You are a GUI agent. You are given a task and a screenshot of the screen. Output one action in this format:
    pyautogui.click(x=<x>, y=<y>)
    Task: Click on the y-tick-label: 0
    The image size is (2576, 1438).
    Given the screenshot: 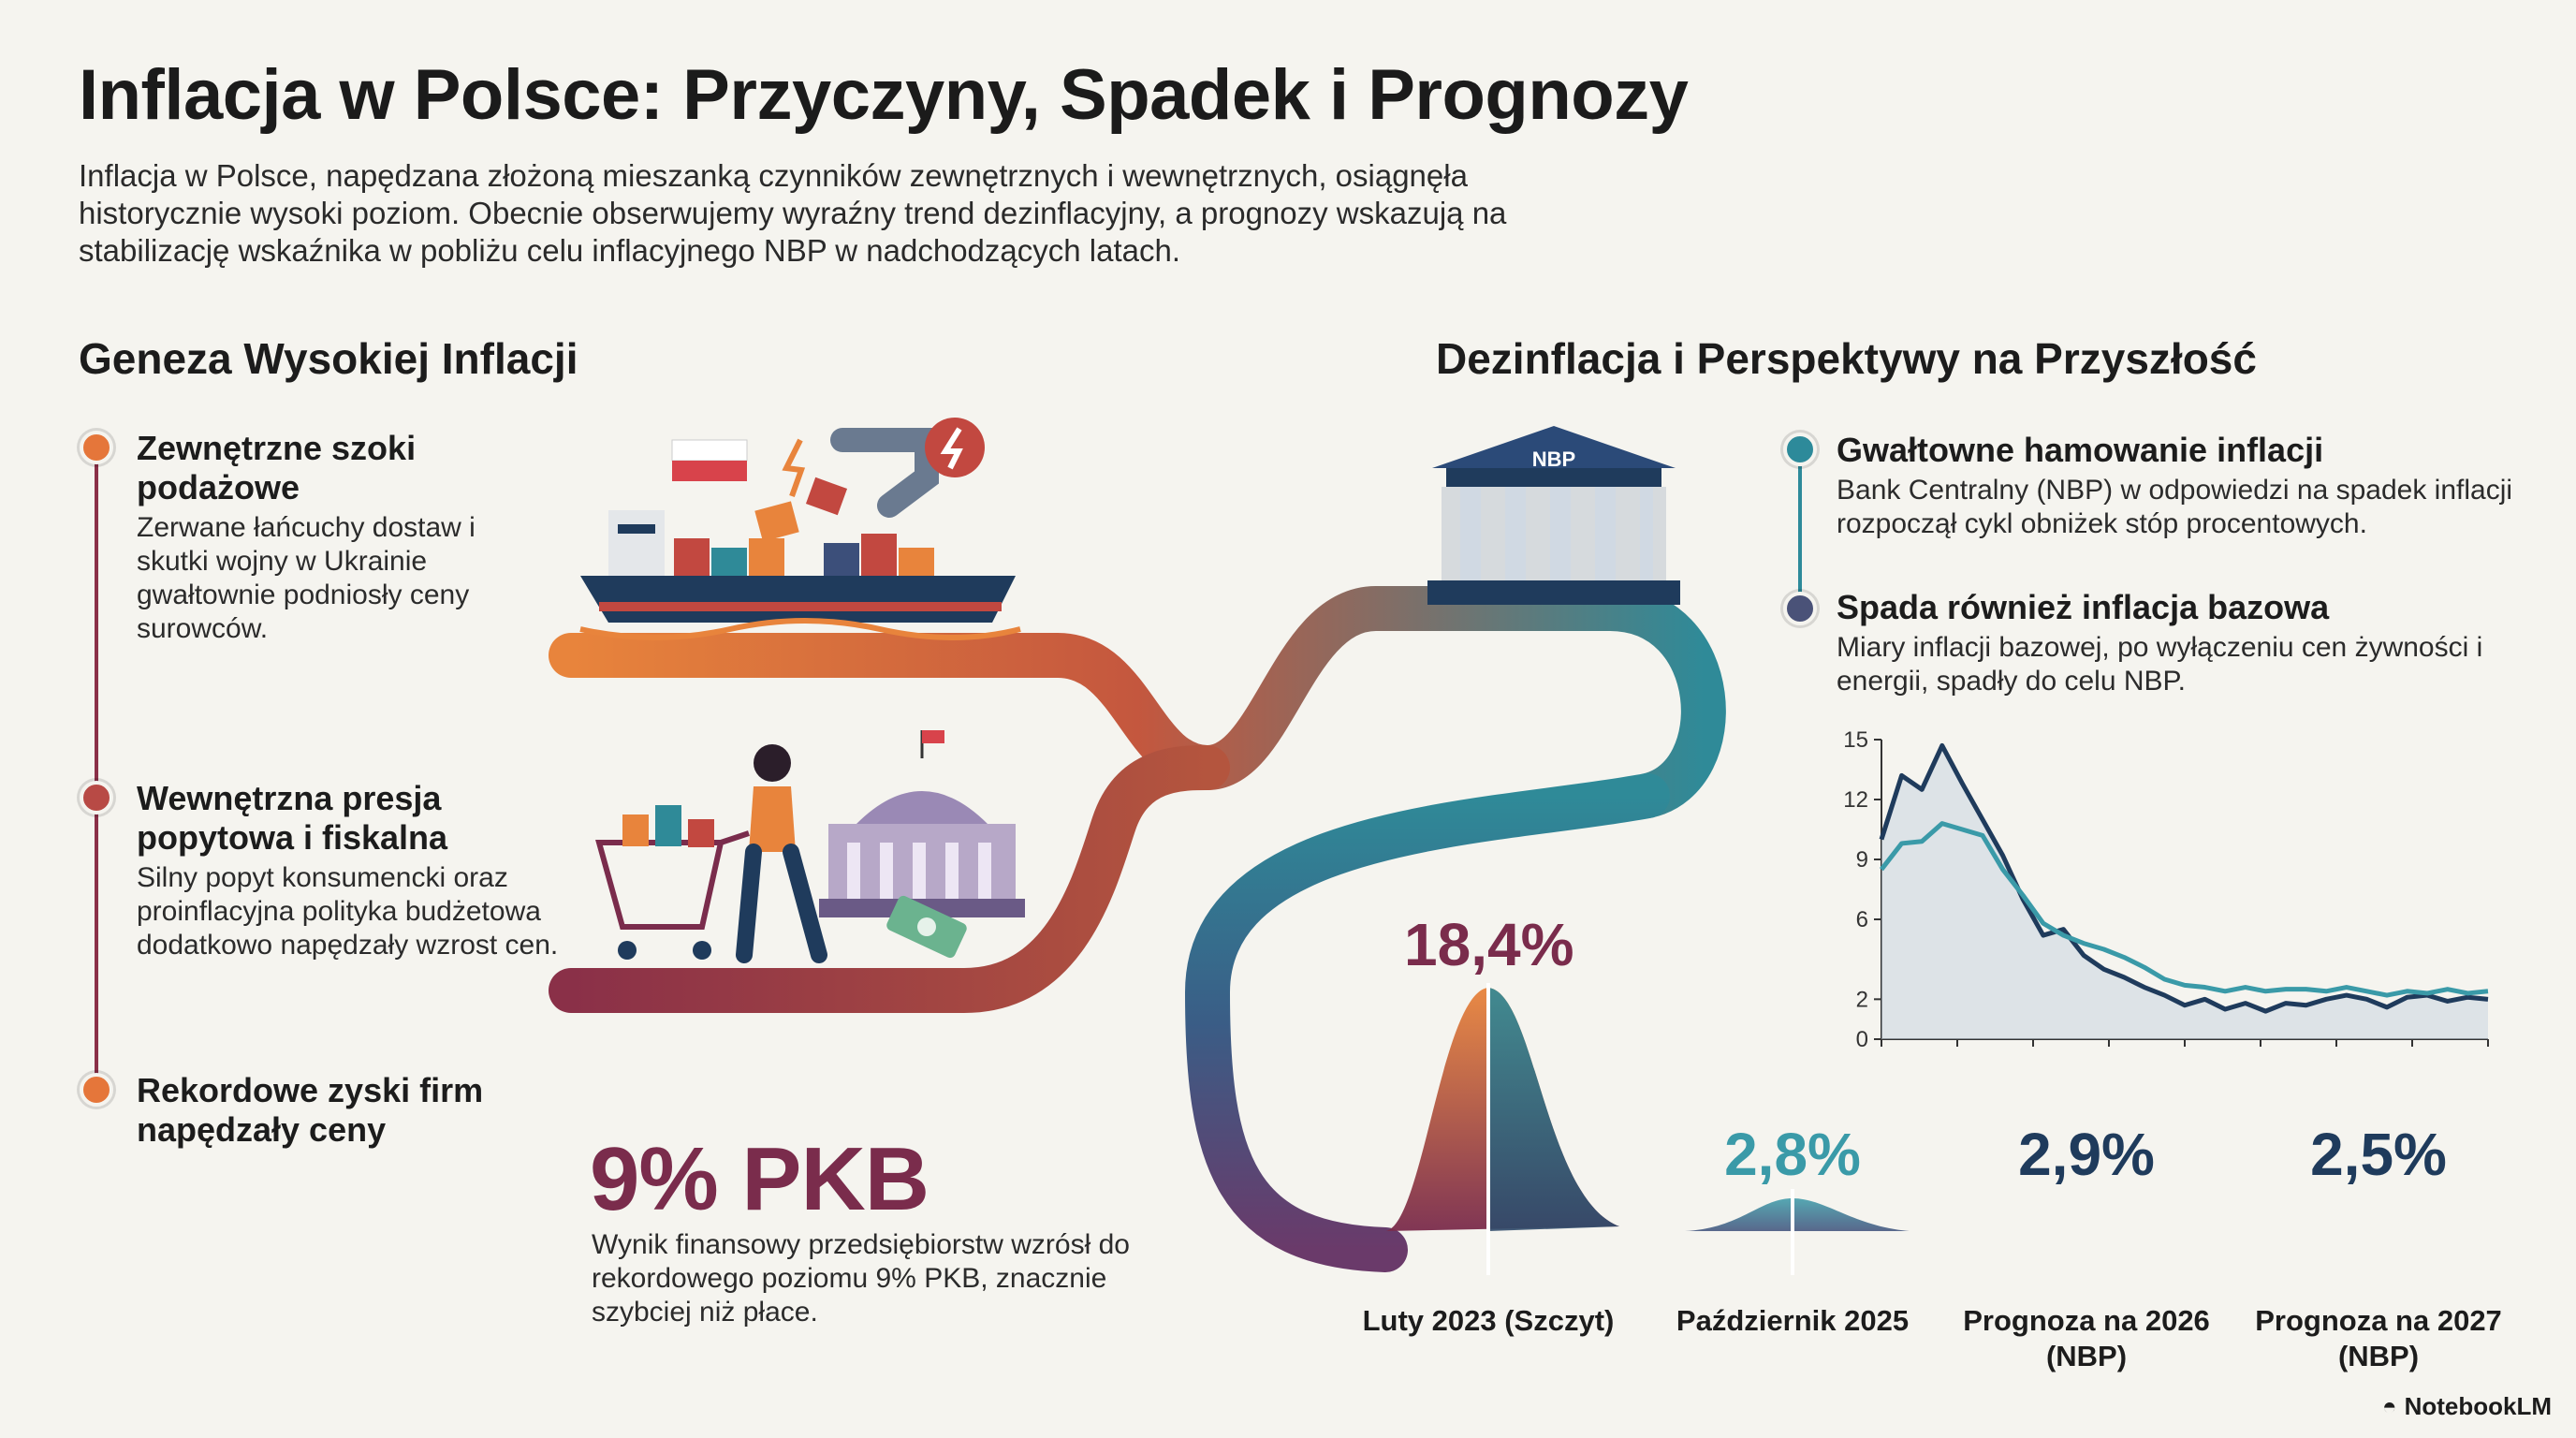 What is the action you would take?
    pyautogui.click(x=1862, y=1039)
    